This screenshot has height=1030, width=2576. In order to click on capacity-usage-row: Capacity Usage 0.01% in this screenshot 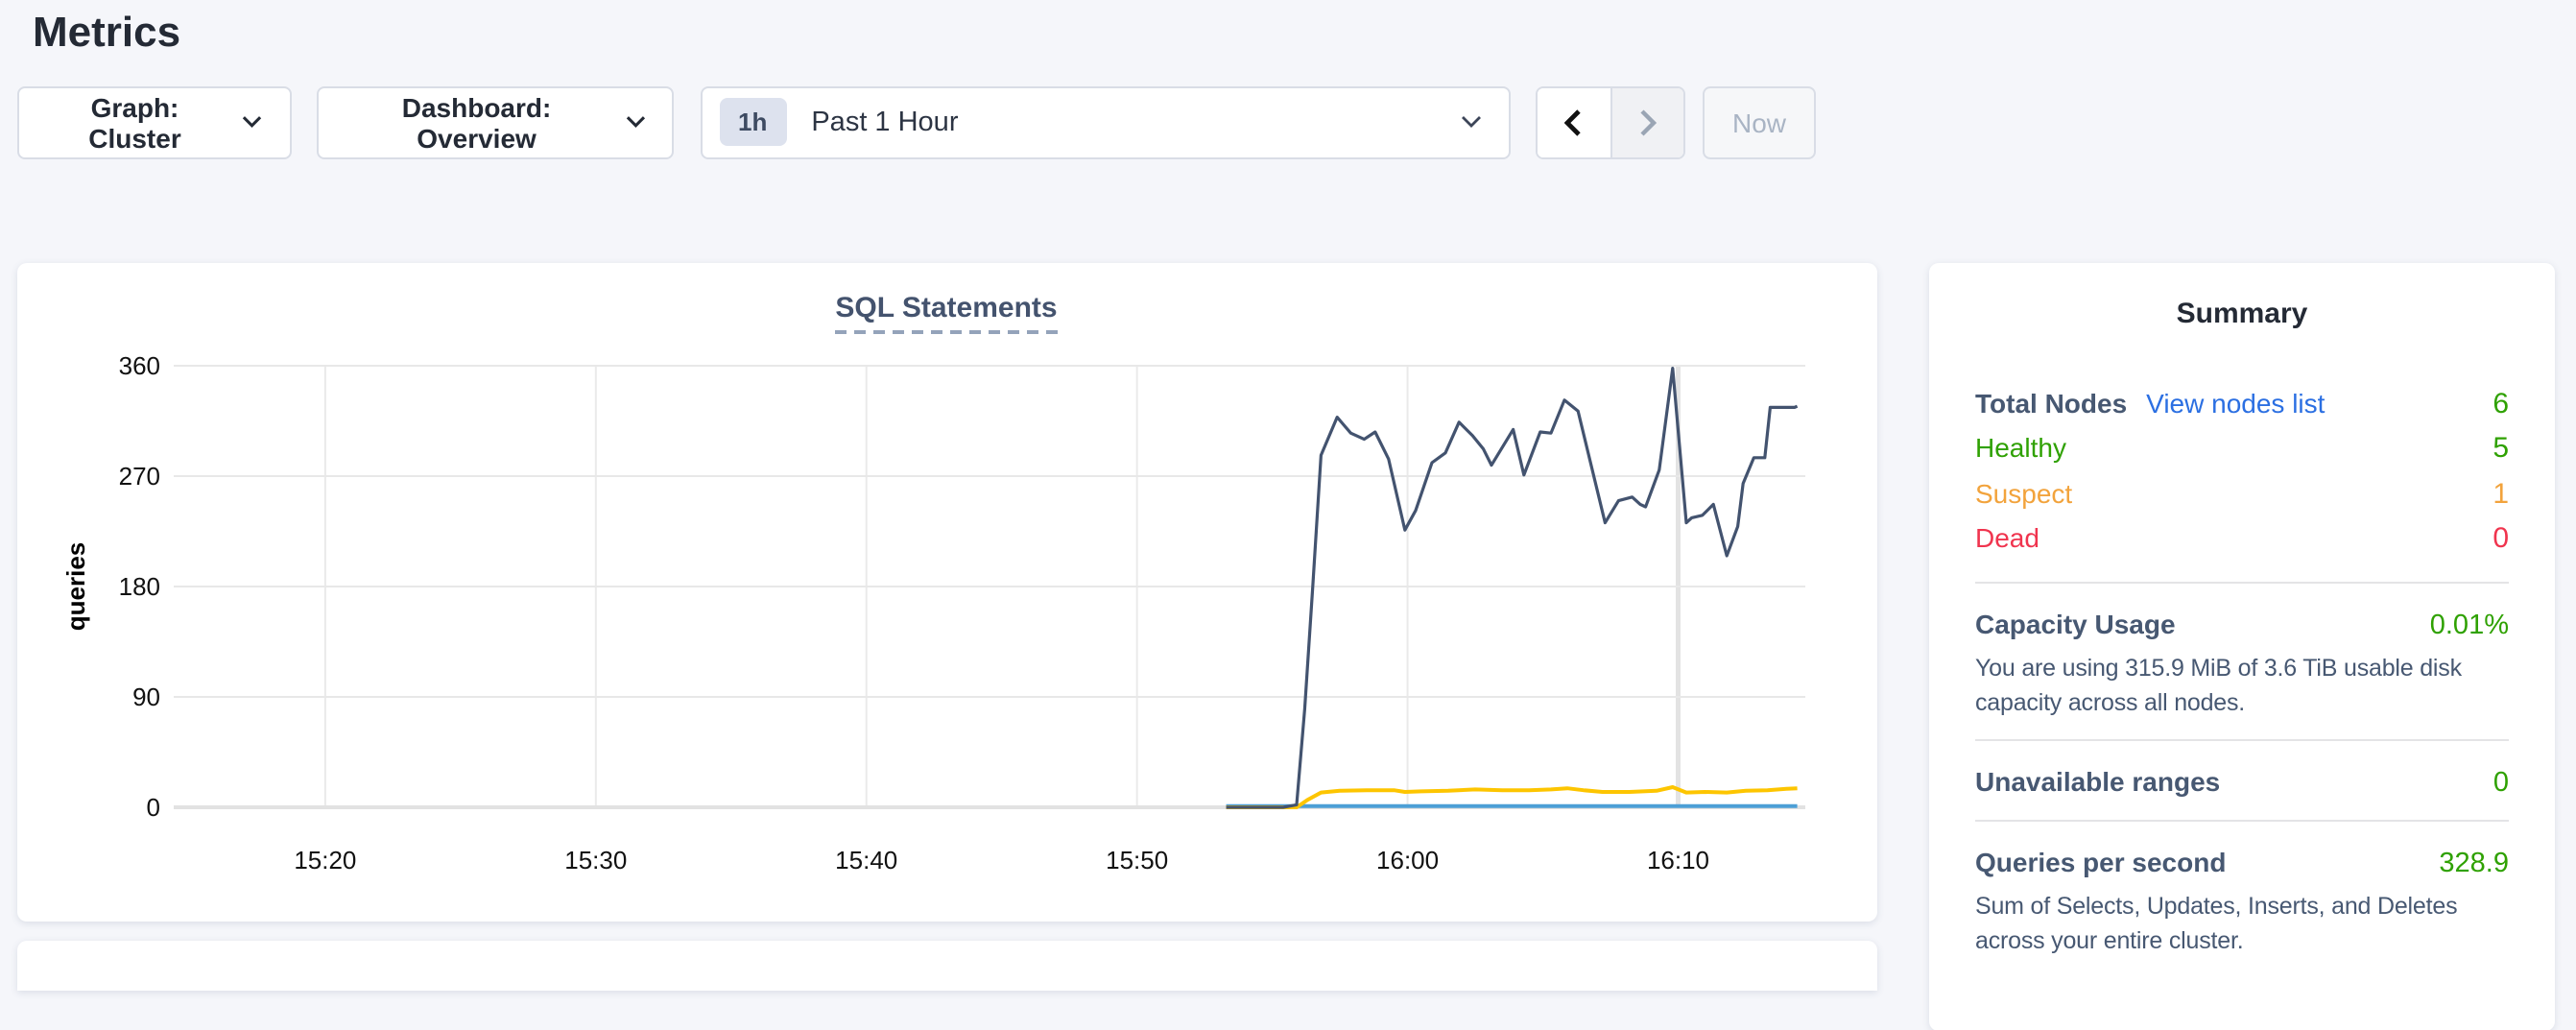, I will do `click(2242, 625)`.